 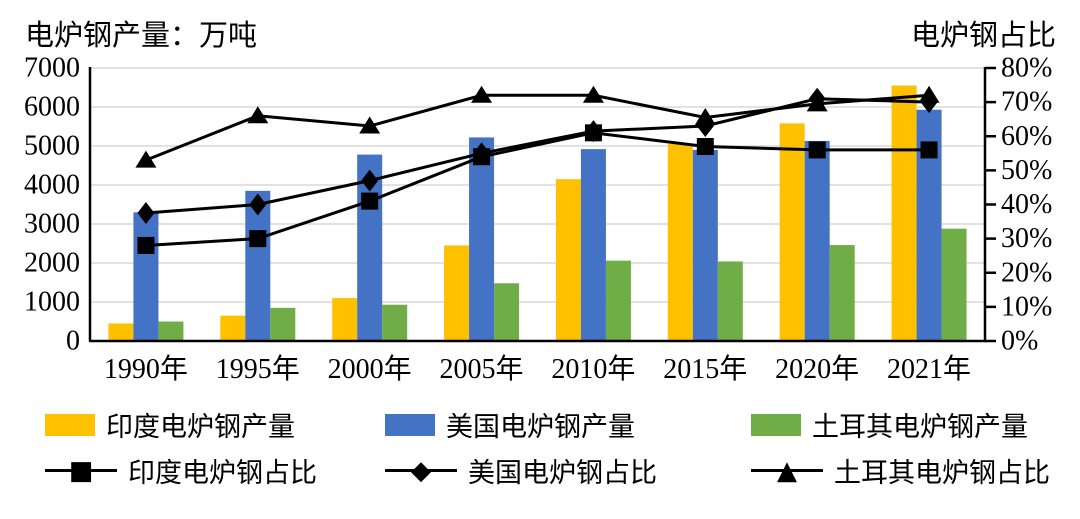 What do you see at coordinates (395, 322) in the screenshot?
I see `bar-土耳其电炉钢产量-2000年` at bounding box center [395, 322].